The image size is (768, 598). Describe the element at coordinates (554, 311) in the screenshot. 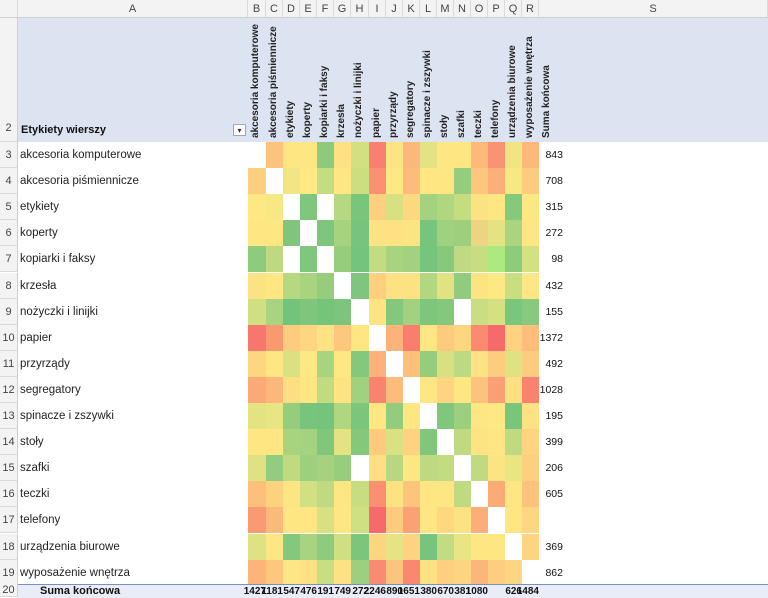

I see `row-total: 155` at that location.